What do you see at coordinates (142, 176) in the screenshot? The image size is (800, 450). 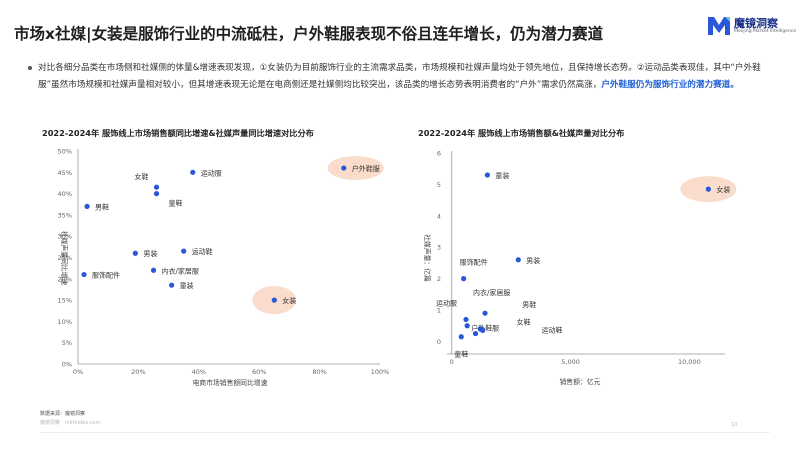 I see `chart1-point-label: 女鞋` at bounding box center [142, 176].